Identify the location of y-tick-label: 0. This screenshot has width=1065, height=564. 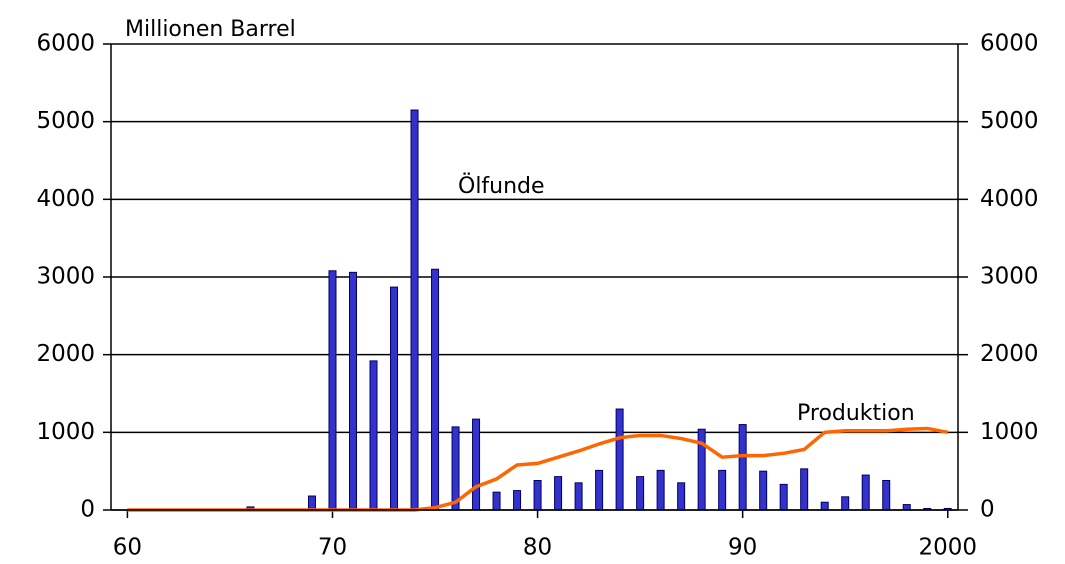
(87, 510).